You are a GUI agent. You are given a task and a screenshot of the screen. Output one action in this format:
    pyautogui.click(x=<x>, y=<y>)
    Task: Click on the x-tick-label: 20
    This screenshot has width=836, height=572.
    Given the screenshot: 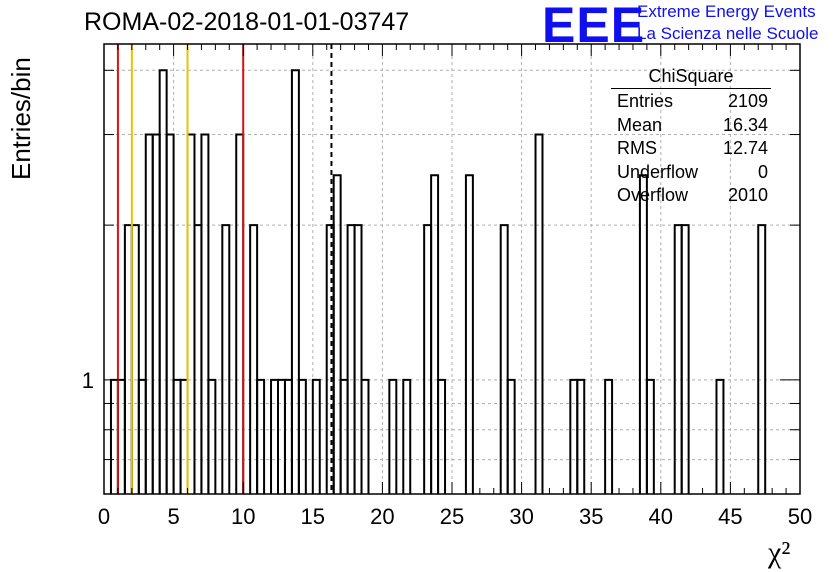 What is the action you would take?
    pyautogui.click(x=382, y=516)
    